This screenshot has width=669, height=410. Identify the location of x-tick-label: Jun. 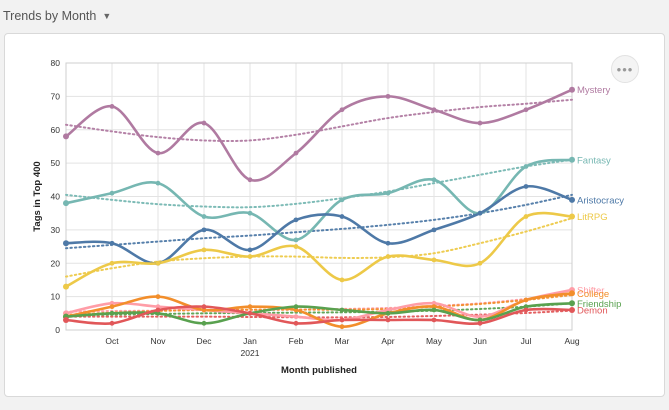
(480, 341).